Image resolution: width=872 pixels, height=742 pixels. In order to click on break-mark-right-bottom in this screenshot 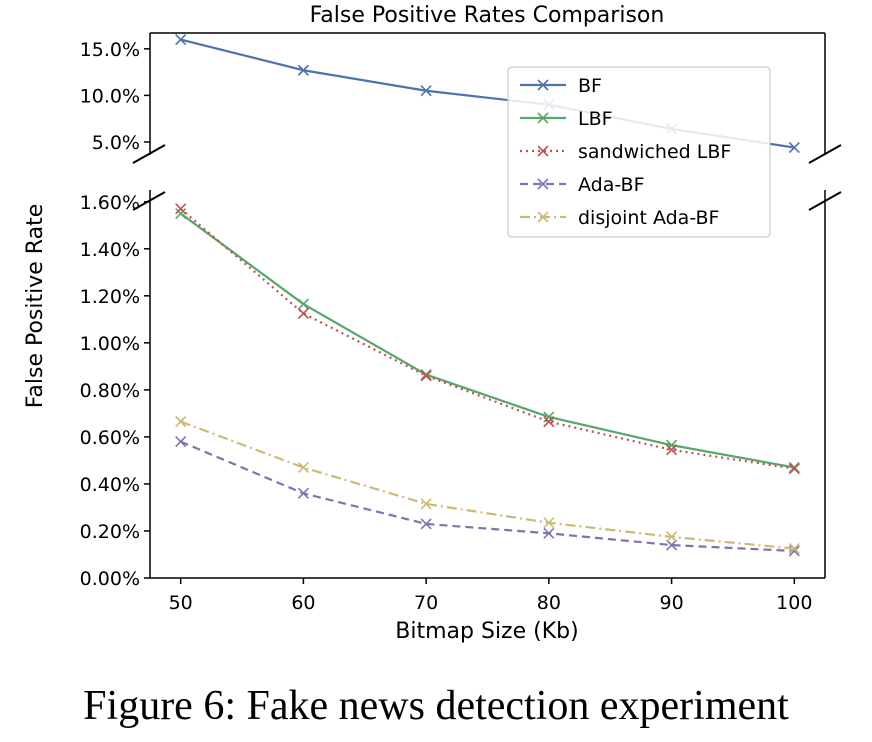, I will do `click(825, 201)`.